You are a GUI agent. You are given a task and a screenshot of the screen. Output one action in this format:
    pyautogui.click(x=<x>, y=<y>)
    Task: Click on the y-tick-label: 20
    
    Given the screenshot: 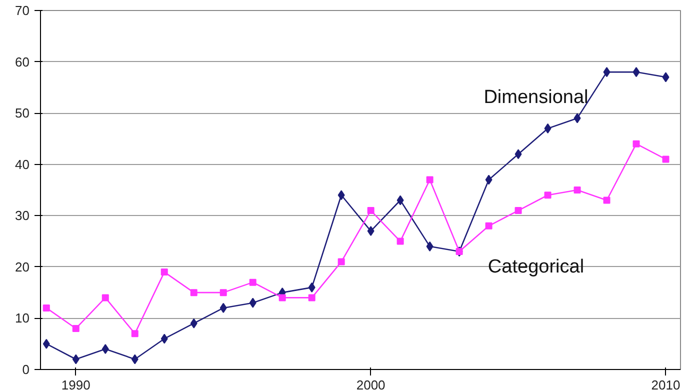 What is the action you would take?
    pyautogui.click(x=22, y=266)
    